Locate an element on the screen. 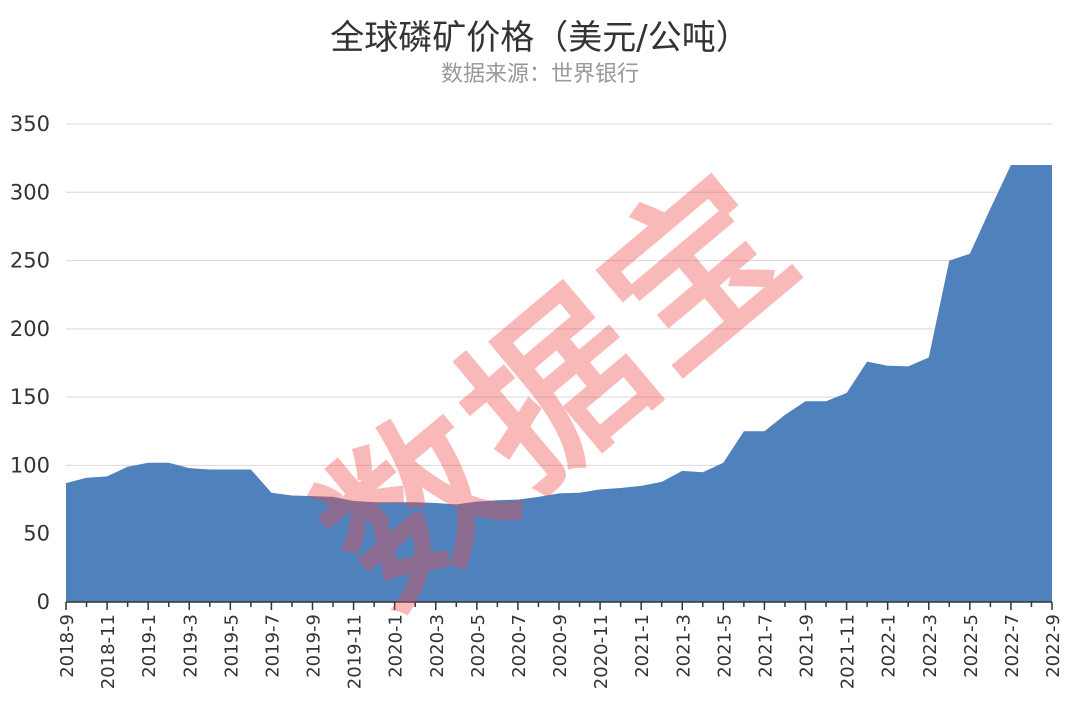 This screenshot has width=1080, height=713. x-tick-label: 2018-9 is located at coordinates (67, 646).